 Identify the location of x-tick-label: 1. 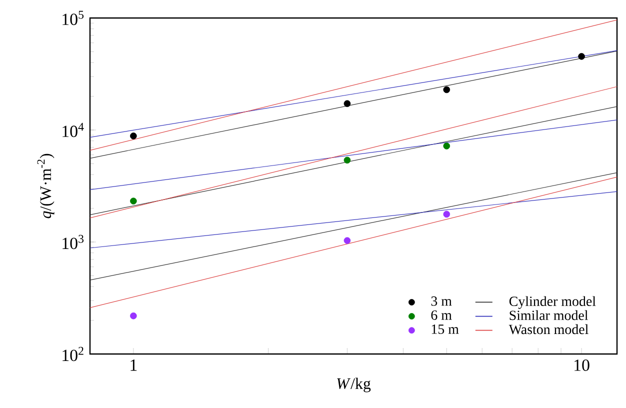
(133, 365).